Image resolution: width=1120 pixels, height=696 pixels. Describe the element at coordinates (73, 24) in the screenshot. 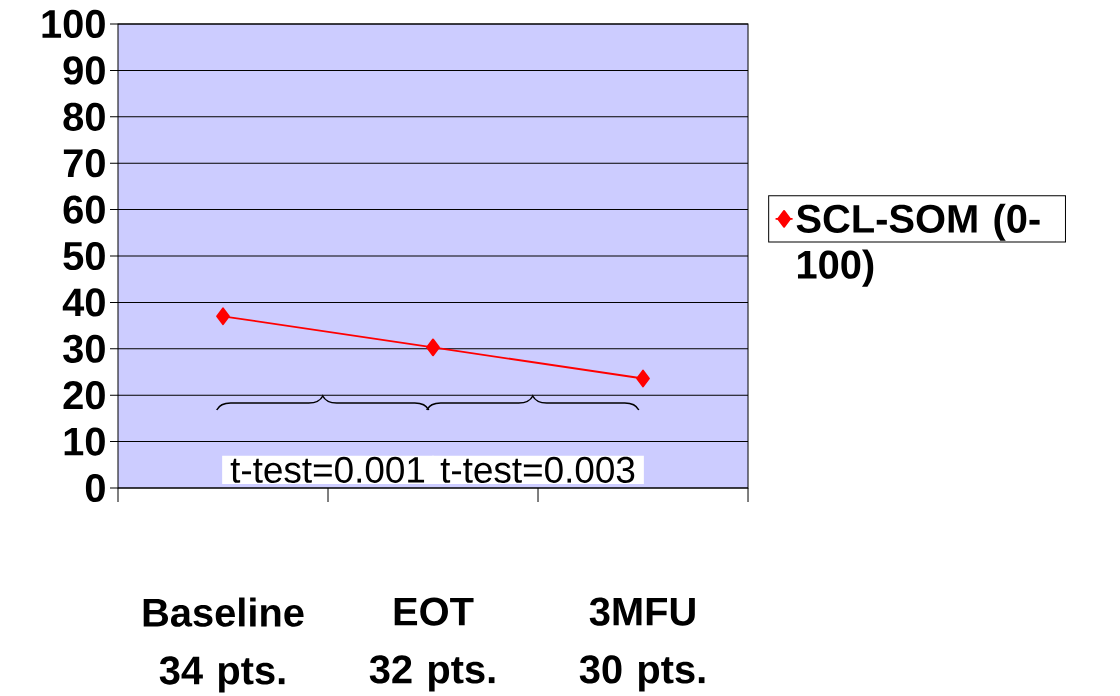

I see `y-tick-label: 100` at that location.